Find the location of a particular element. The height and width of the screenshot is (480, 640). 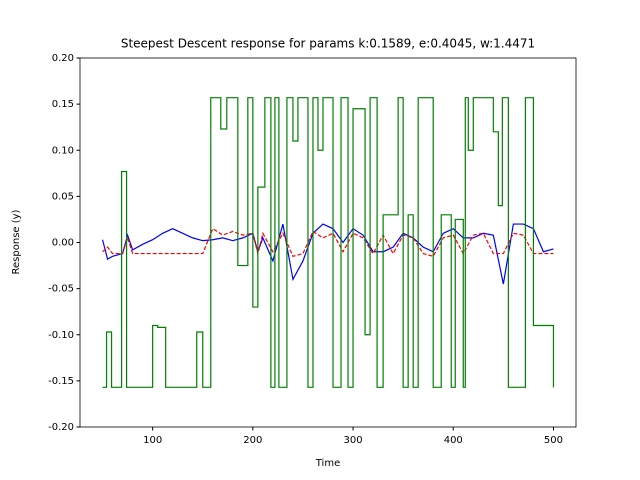

y-tick-label: -0.10 is located at coordinates (61, 335).